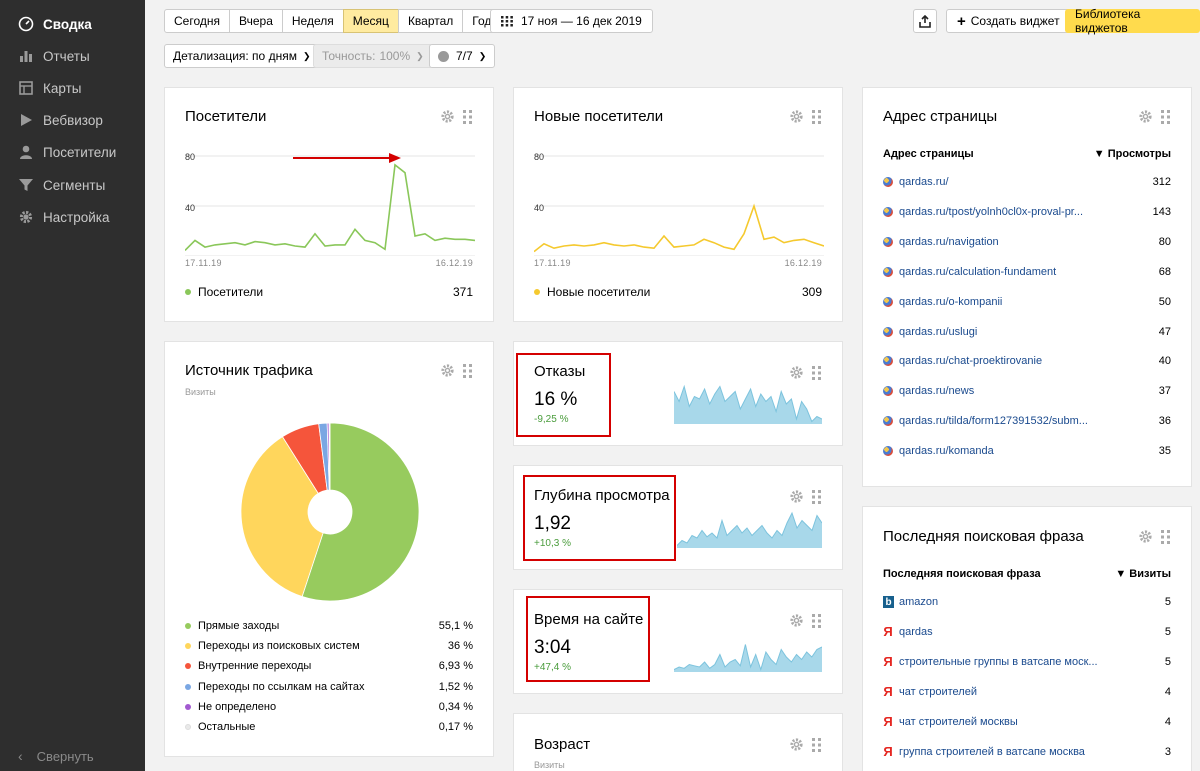 The width and height of the screenshot is (1200, 771). What do you see at coordinates (72, 24) in the screenshot?
I see `sidebar-item-summary: Сводка` at bounding box center [72, 24].